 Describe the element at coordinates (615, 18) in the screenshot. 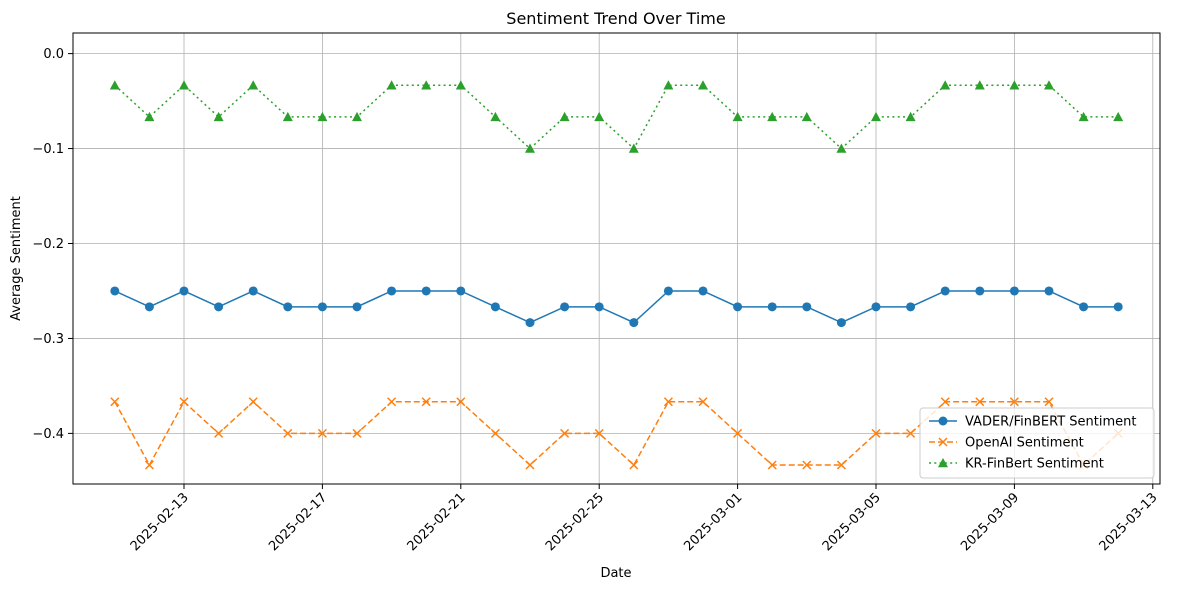

I see `chart-title: Sentiment Trend Over Time` at that location.